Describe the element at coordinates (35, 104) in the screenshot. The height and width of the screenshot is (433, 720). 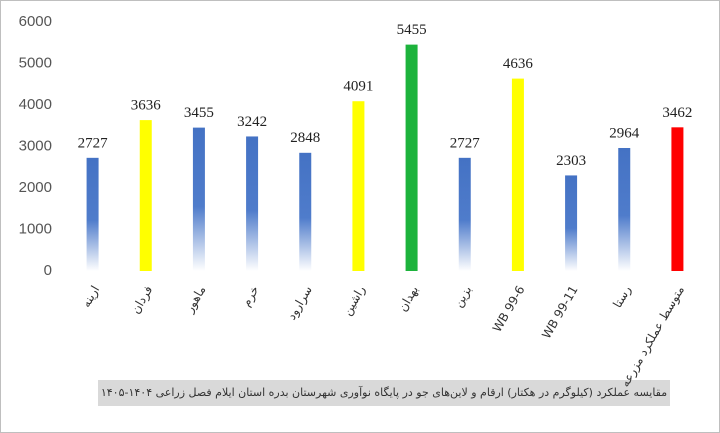
I see `y-tick-label: 4000` at that location.